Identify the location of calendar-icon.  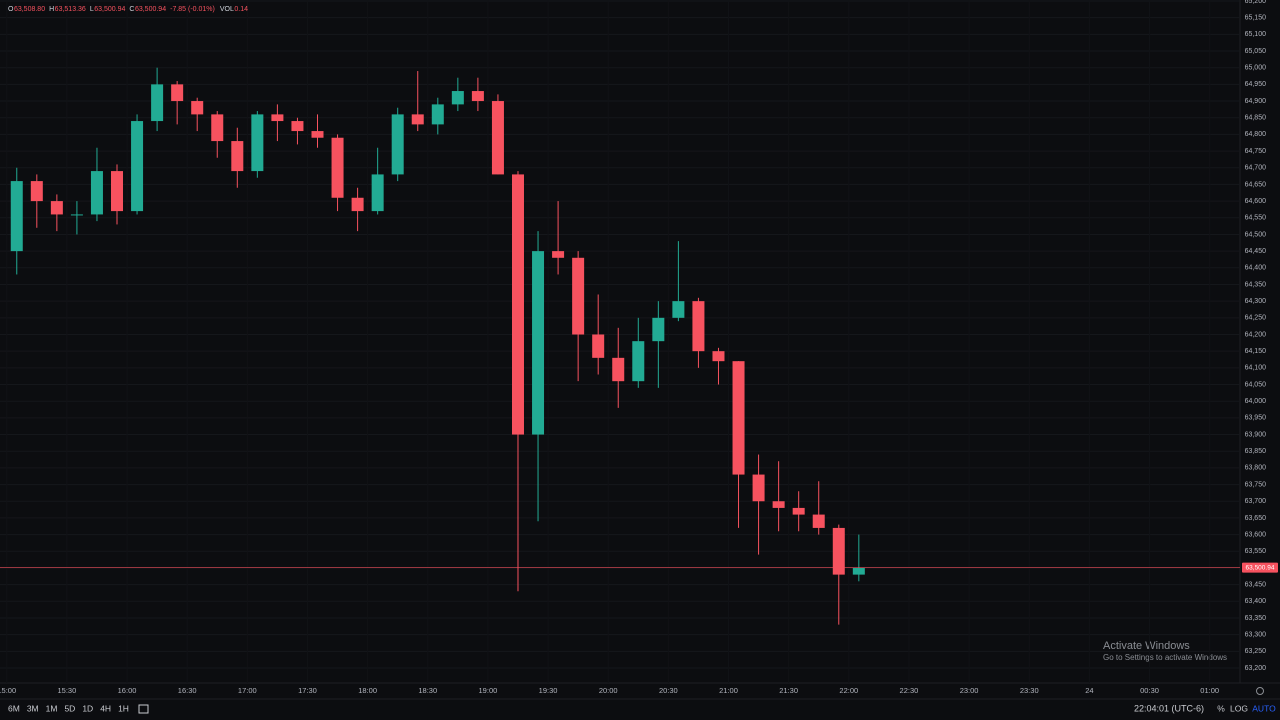
(143, 709).